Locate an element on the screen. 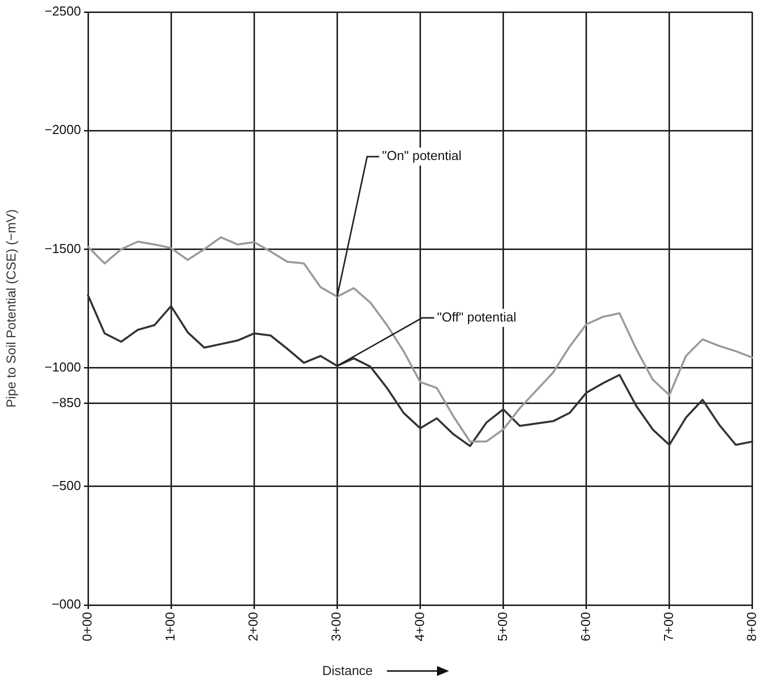 This screenshot has height=693, width=771. annotation: "Off" potential is located at coordinates (476, 316).